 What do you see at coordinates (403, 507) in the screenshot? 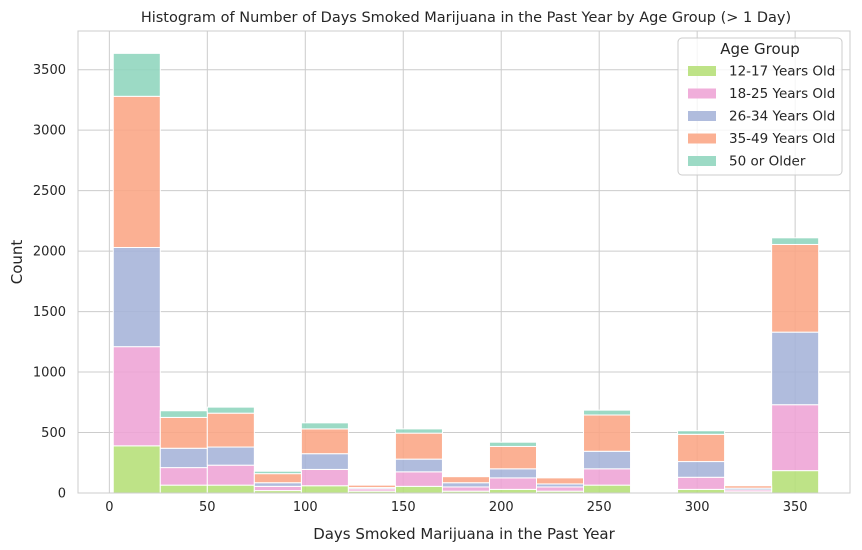
I see `x-tick-label: 150` at bounding box center [403, 507].